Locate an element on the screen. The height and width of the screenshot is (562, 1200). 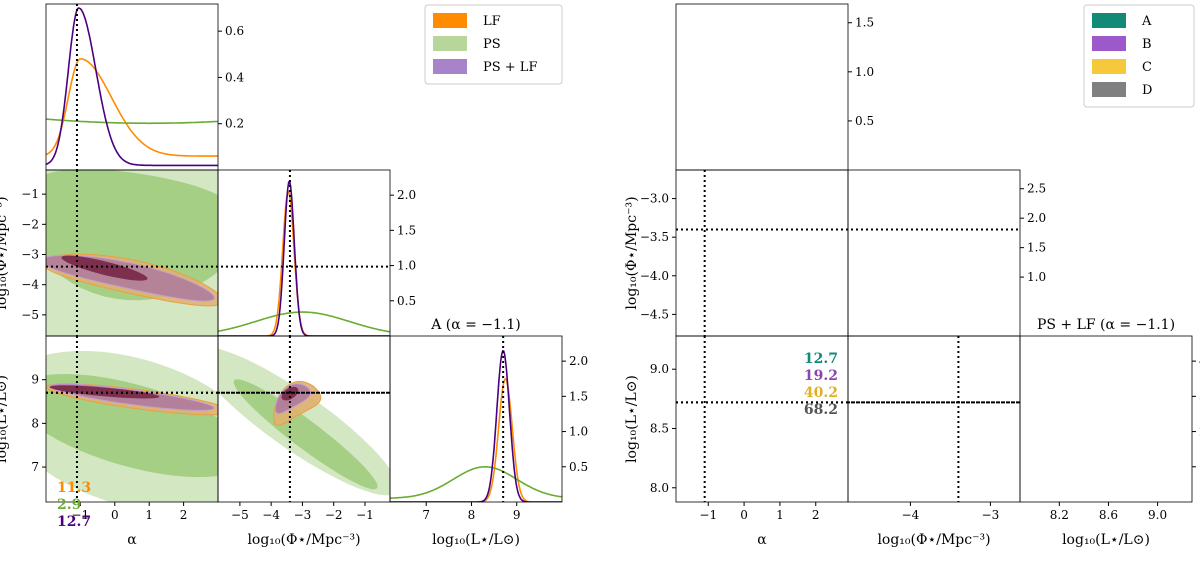
legend-label: A is located at coordinates (1146, 21).